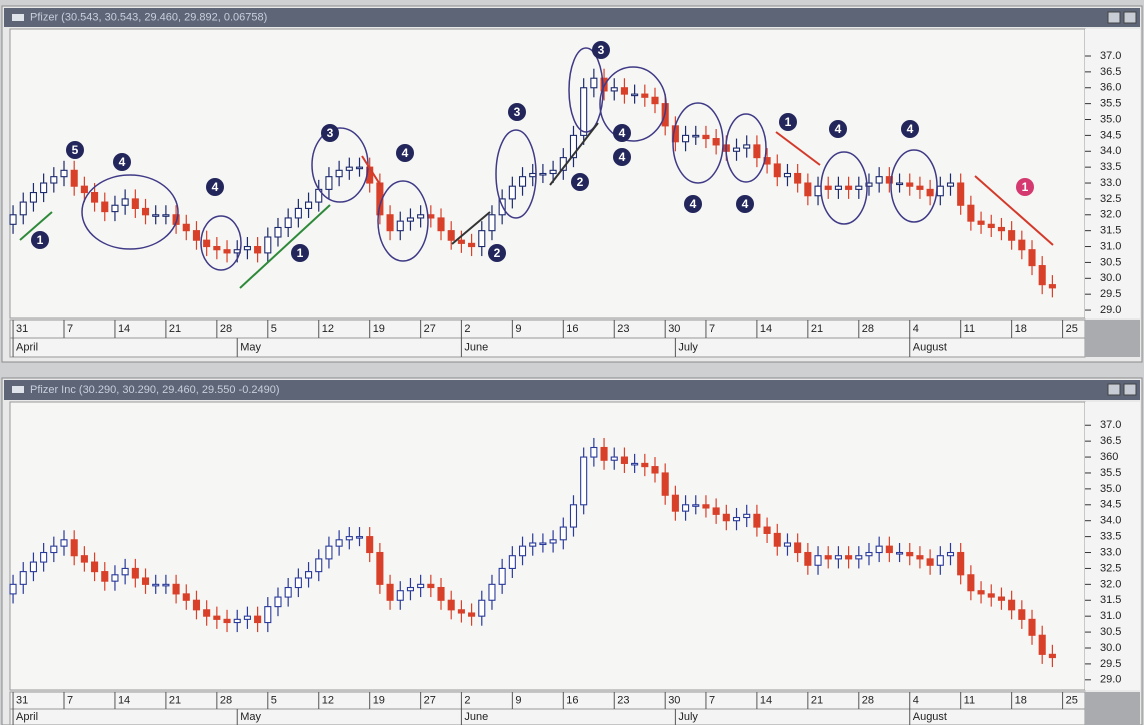 This screenshot has width=1144, height=725. What do you see at coordinates (1110, 119) in the screenshot?
I see `y-tick-label: 35.0` at bounding box center [1110, 119].